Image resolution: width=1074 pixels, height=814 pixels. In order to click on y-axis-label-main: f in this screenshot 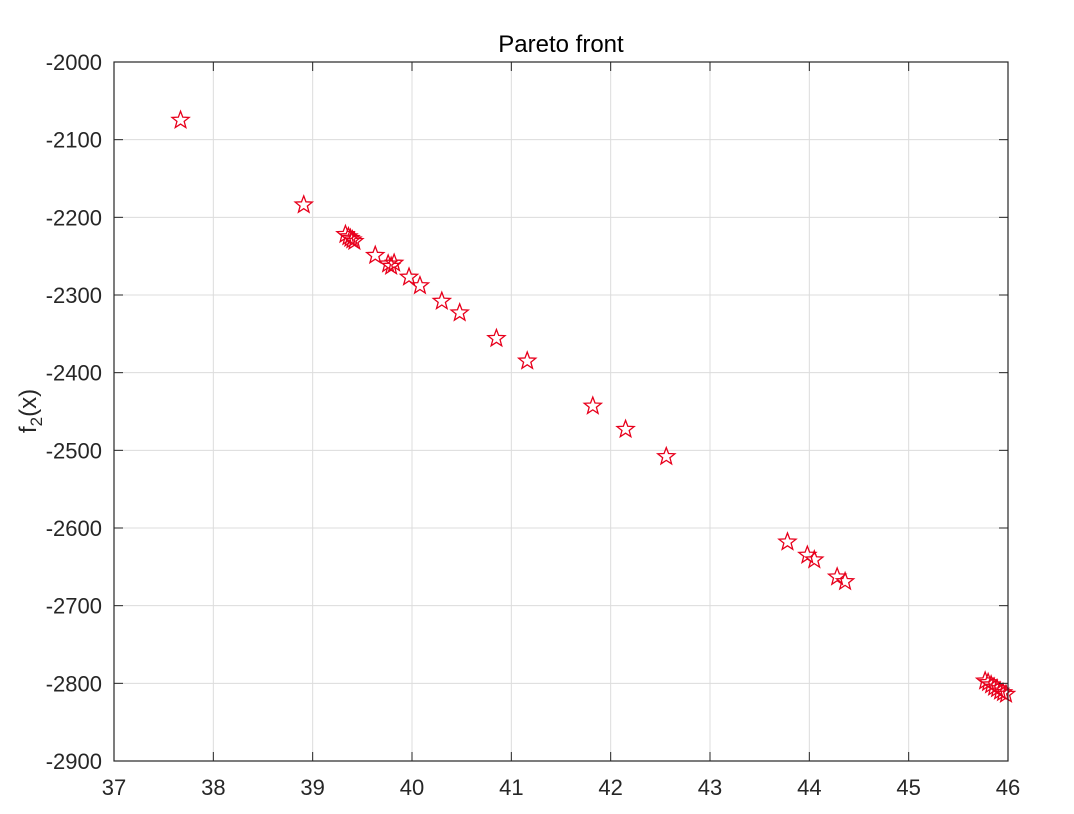, I will do `click(28, 429)`.